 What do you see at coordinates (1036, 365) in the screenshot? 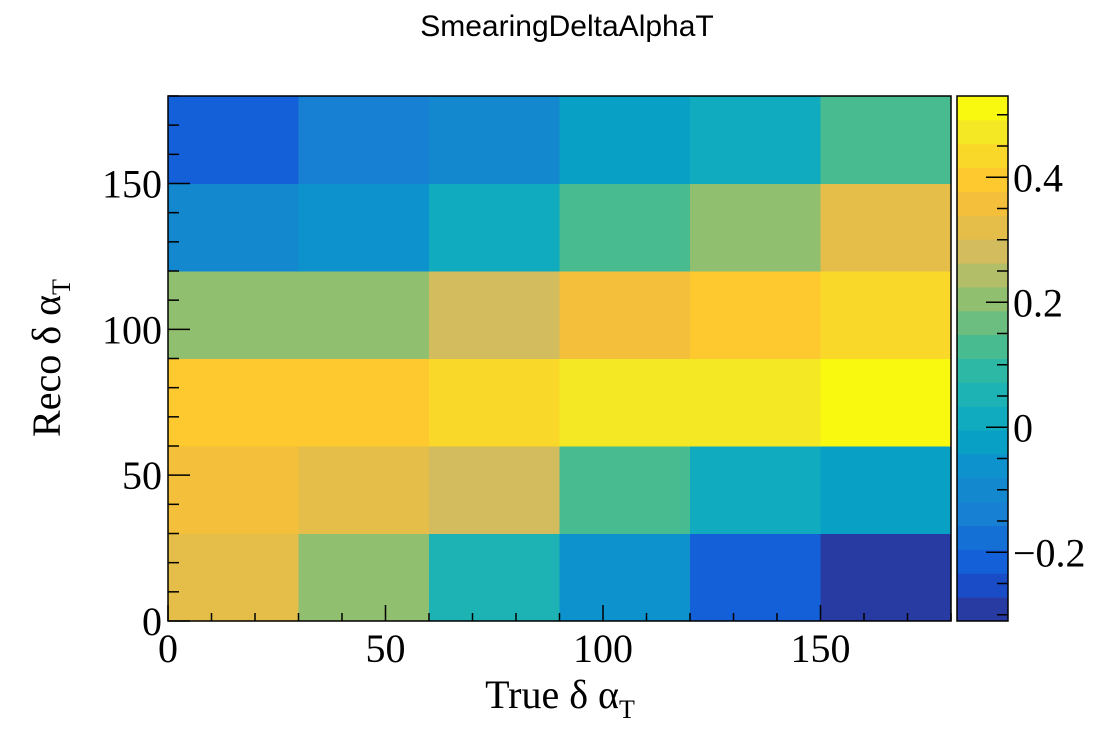
I see `color-scale-axis: −0.2 0 0.2 0.4` at bounding box center [1036, 365].